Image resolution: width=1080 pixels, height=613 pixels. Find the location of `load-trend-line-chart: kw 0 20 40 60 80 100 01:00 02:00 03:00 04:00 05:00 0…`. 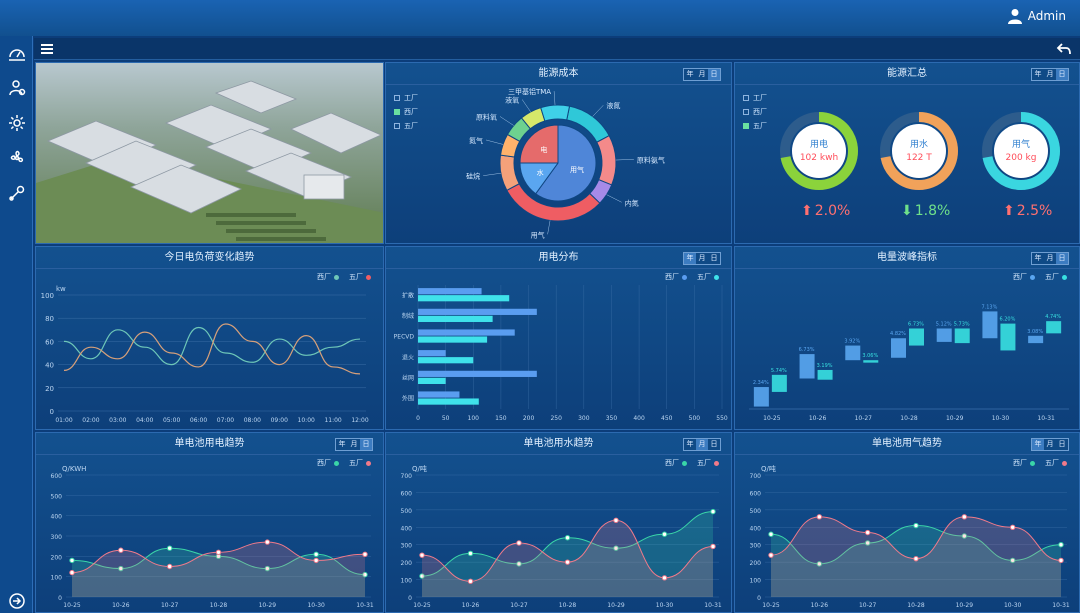

load-trend-line-chart: kw 0 20 40 60 80 100 01:00 02:00 03:00 04:00 05:00 0… is located at coordinates (205, 354).